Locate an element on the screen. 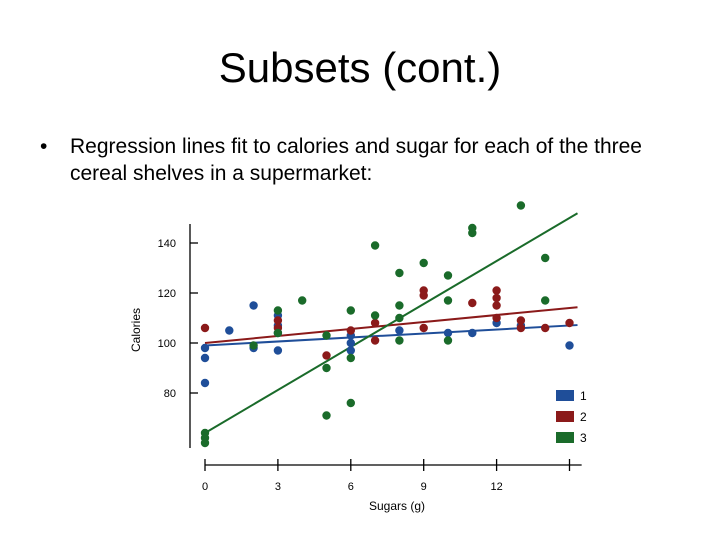  chart-legend: 1 2 3 is located at coordinates (571, 417).